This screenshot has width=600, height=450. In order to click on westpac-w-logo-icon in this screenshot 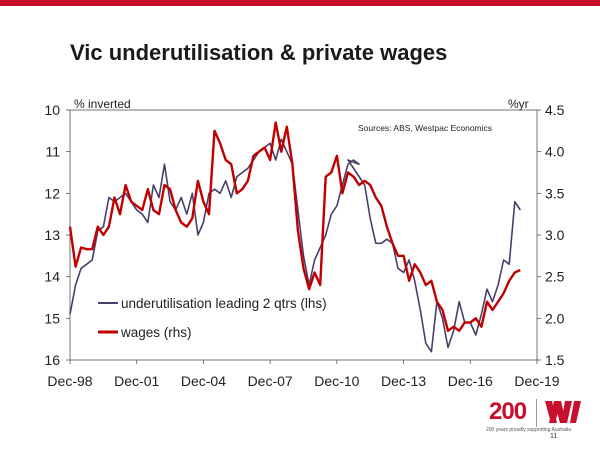, I will do `click(563, 414)`.